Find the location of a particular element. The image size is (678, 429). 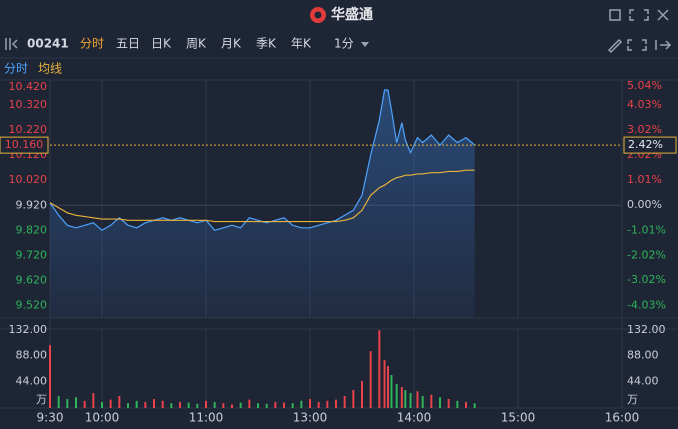

y2-tick-label: -4.03% is located at coordinates (646, 304).